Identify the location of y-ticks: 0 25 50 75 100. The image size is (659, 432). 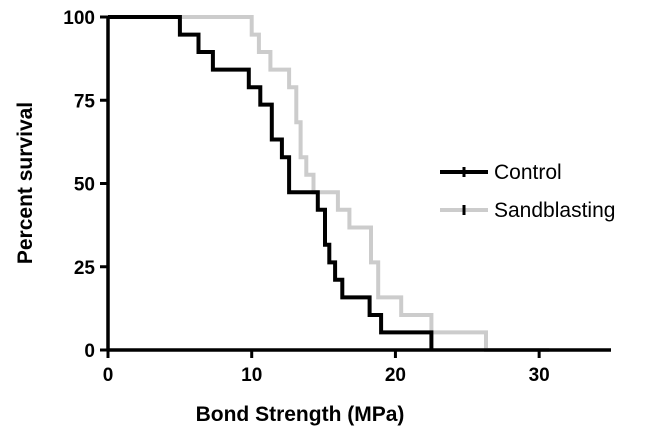
(85, 185).